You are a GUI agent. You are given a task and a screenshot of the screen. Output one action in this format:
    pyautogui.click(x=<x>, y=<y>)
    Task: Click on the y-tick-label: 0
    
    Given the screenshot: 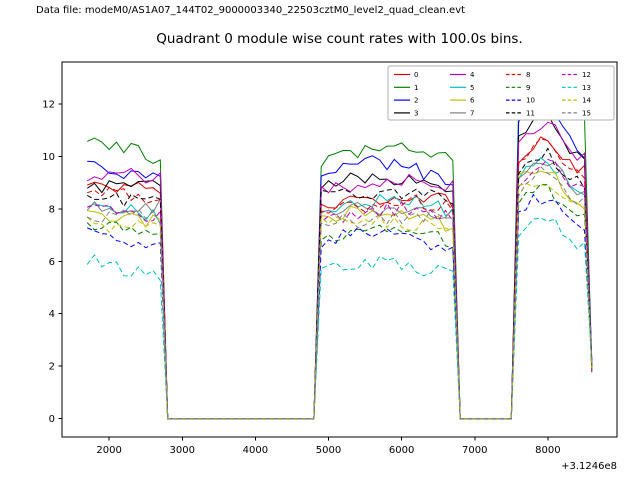 What is the action you would take?
    pyautogui.click(x=52, y=419)
    